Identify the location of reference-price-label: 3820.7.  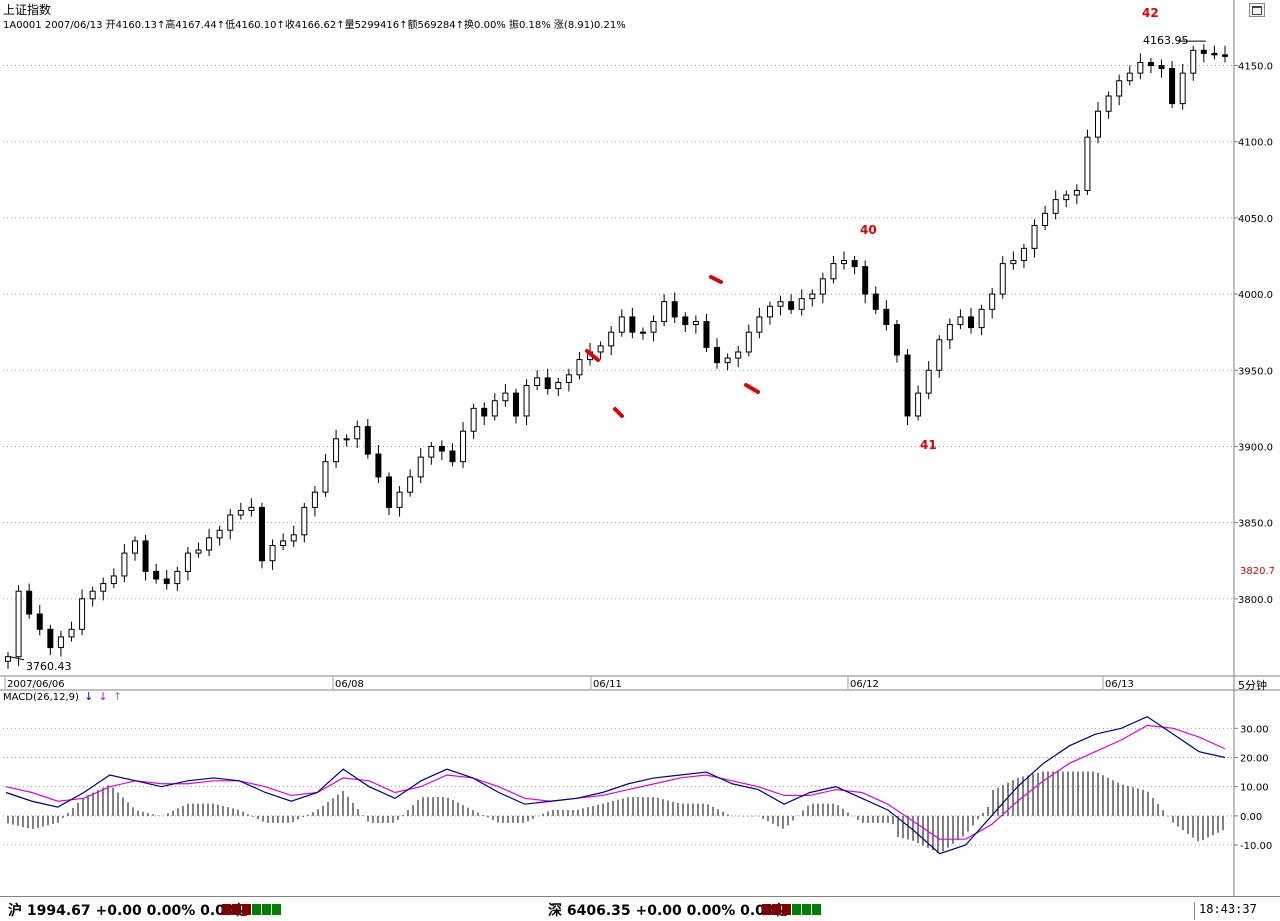
(1257, 571).